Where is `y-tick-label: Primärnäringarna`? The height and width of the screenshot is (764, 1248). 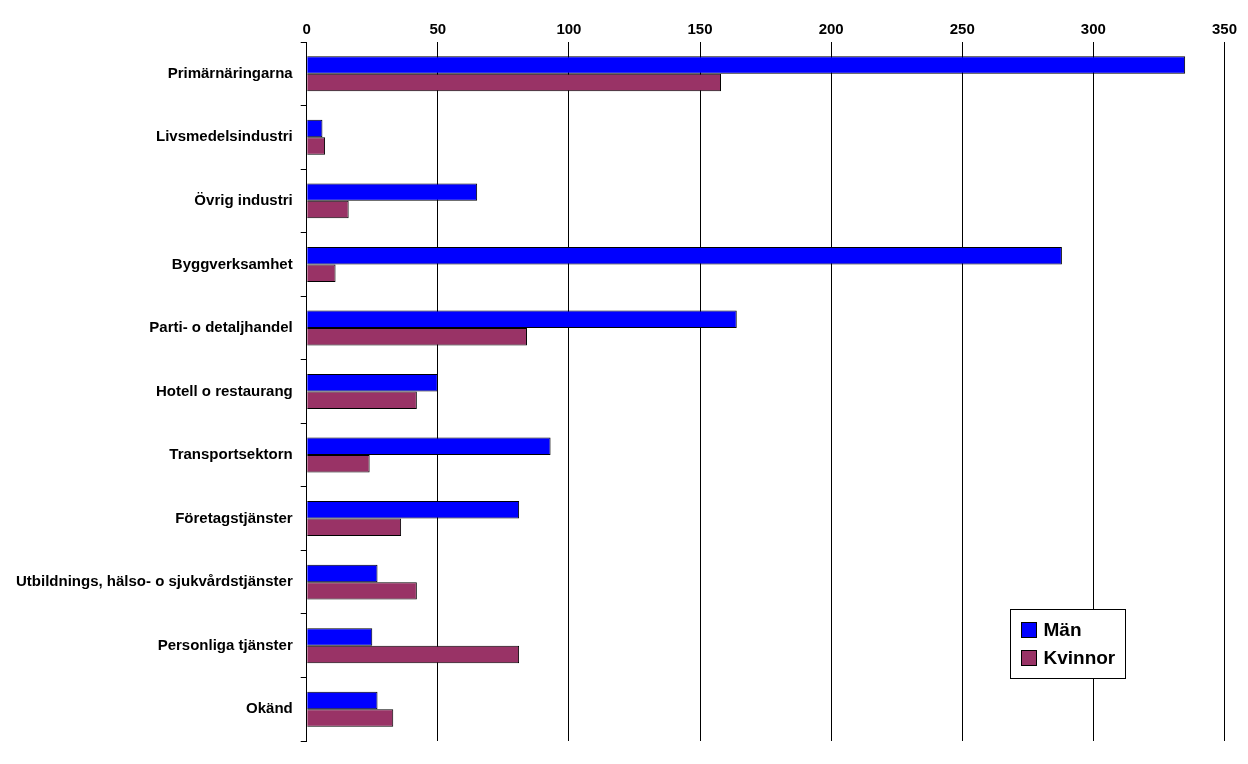
y-tick-label: Primärnäringarna is located at coordinates (230, 72).